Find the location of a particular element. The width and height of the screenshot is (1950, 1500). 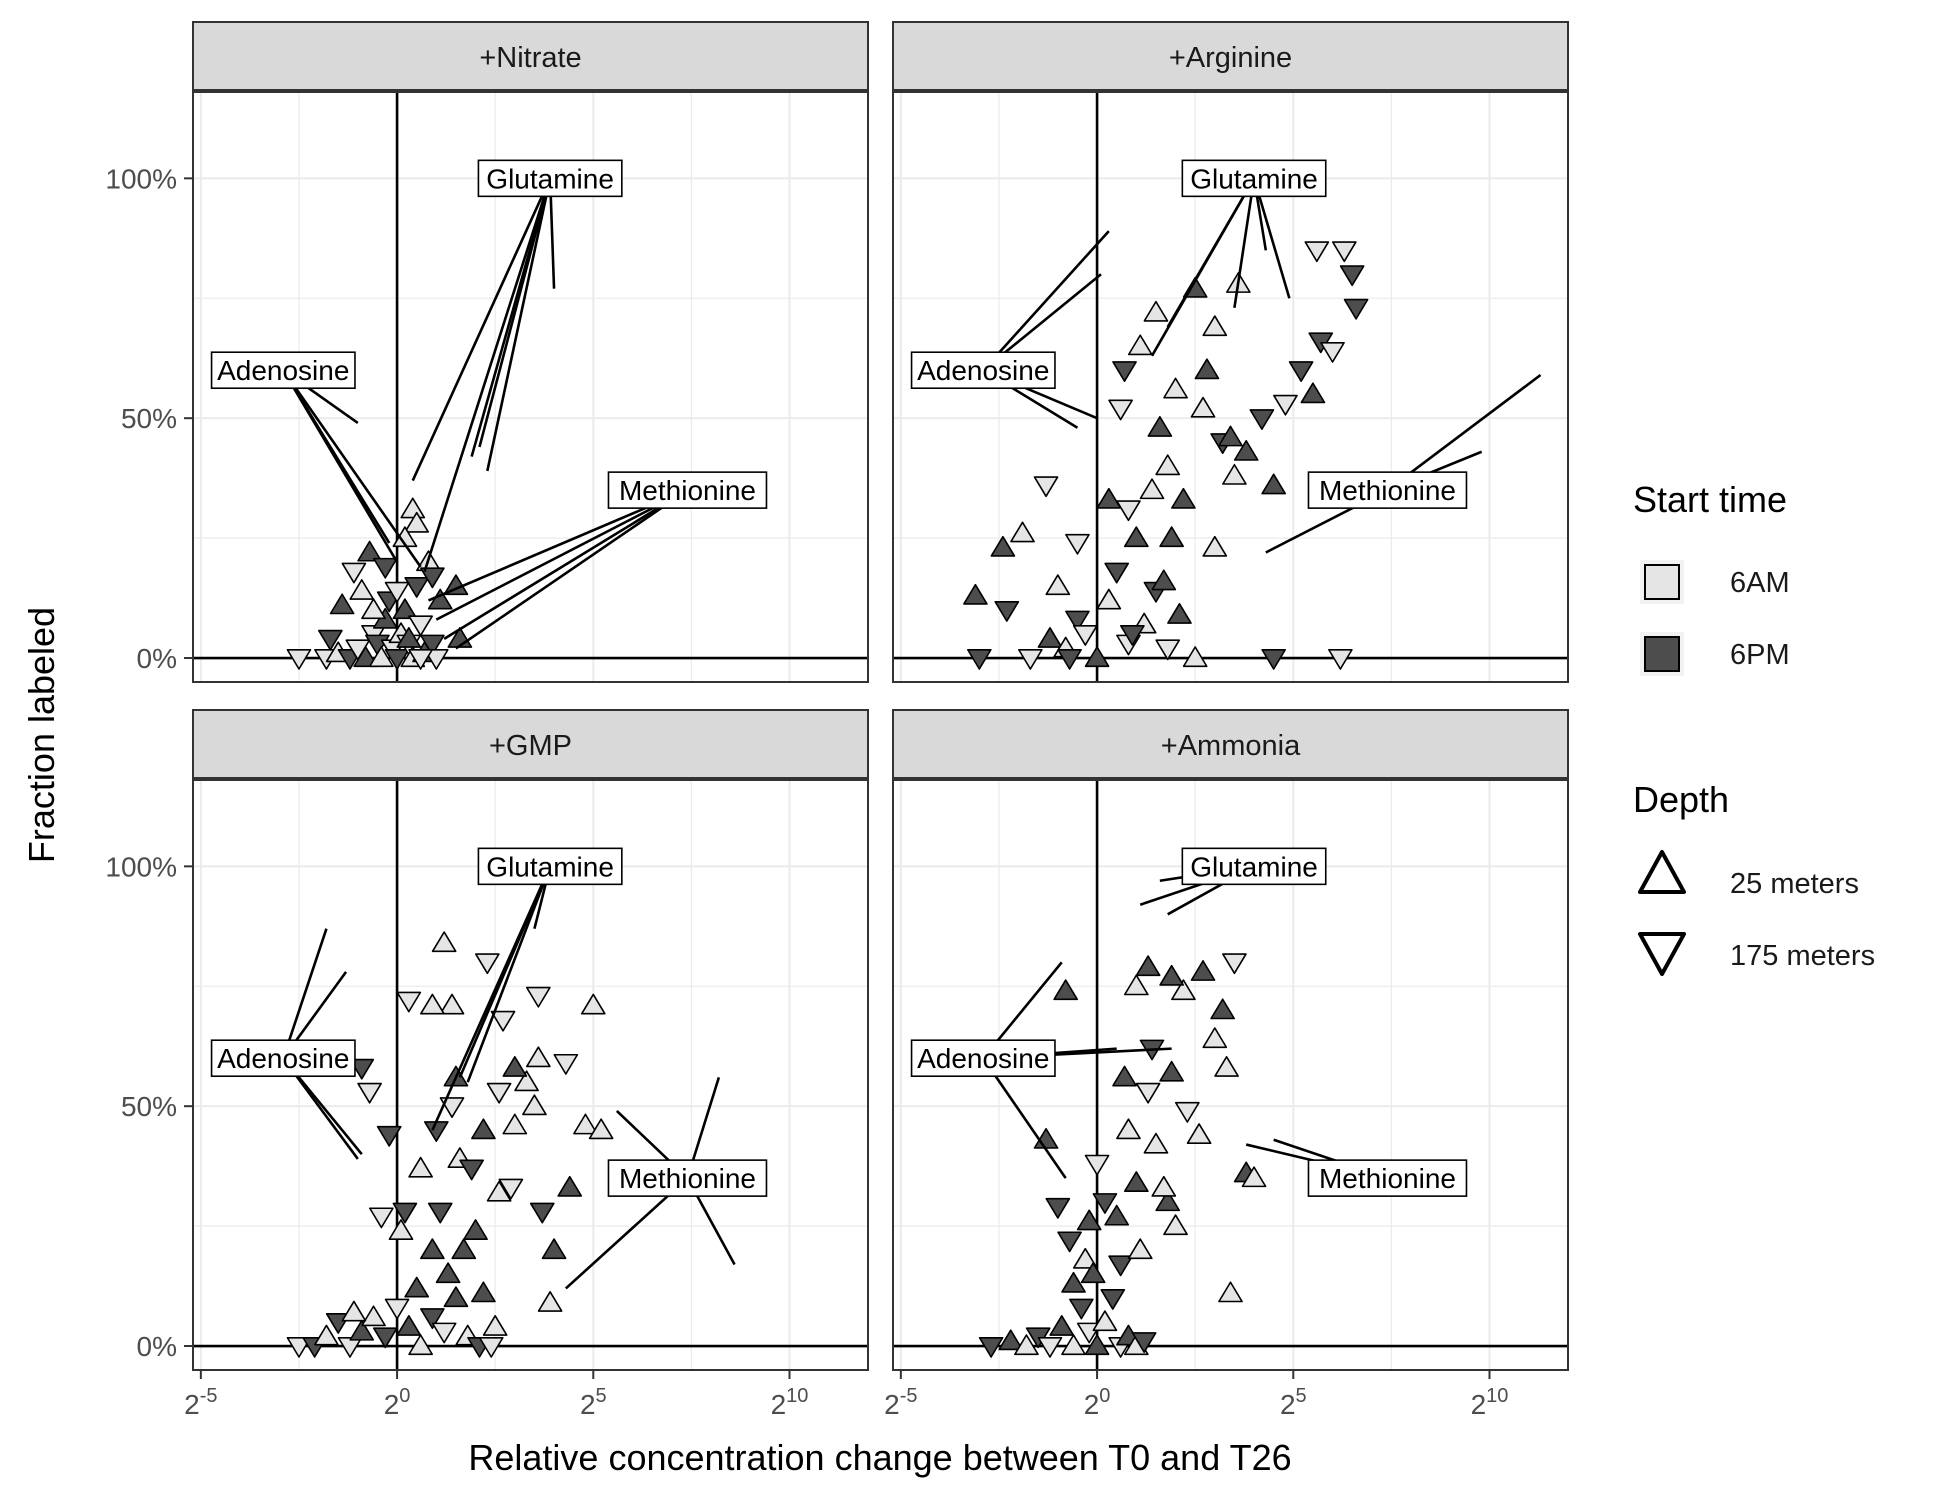

annotation-glutamine: Glutamine is located at coordinates (527, 989).